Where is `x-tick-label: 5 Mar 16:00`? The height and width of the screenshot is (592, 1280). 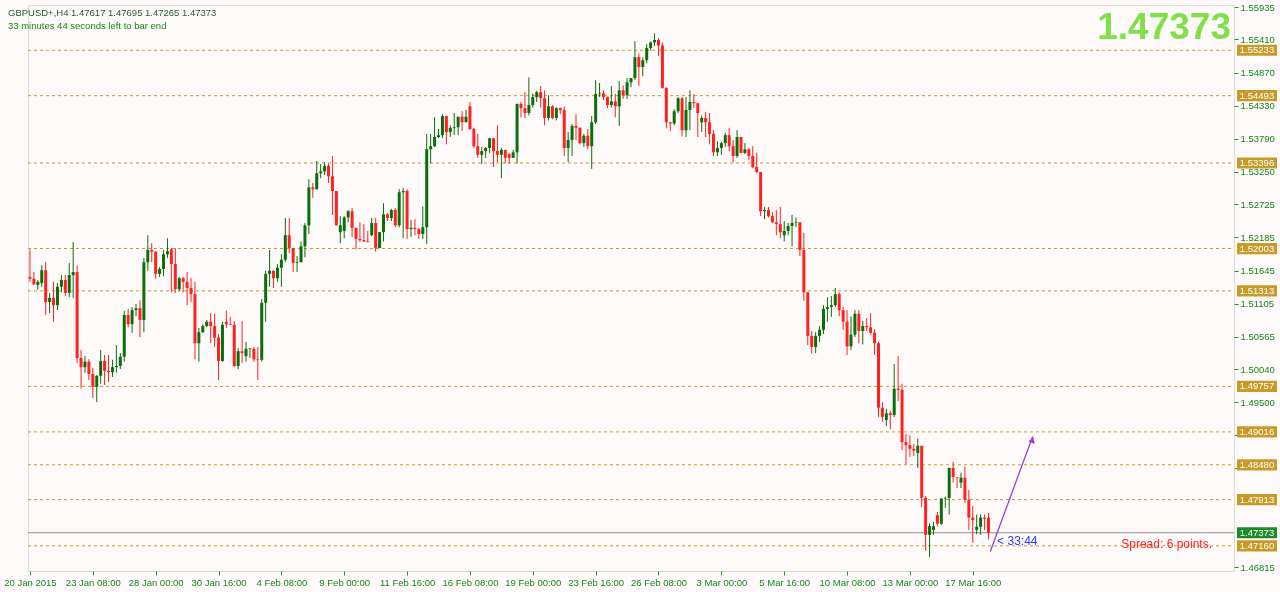
x-tick-label: 5 Mar 16:00 is located at coordinates (785, 582).